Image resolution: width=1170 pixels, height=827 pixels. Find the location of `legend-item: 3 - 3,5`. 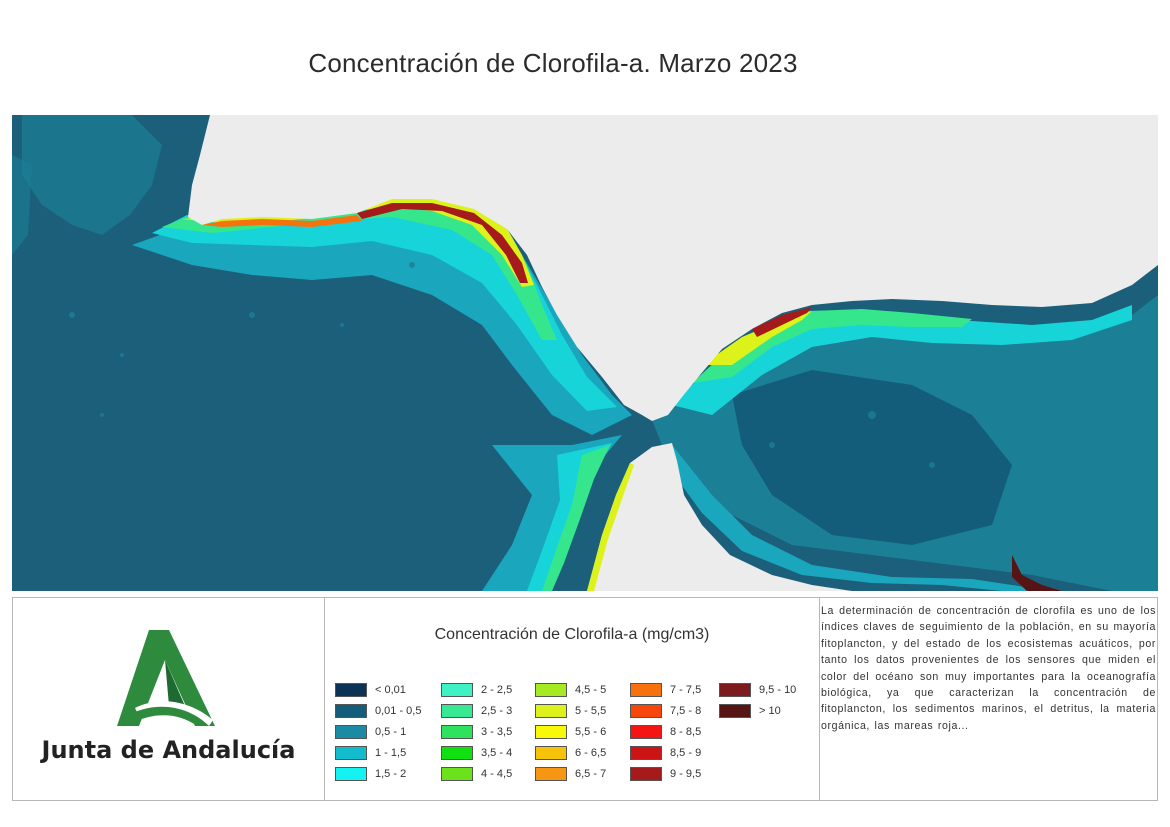

legend-item: 3 - 3,5 is located at coordinates (476, 732).